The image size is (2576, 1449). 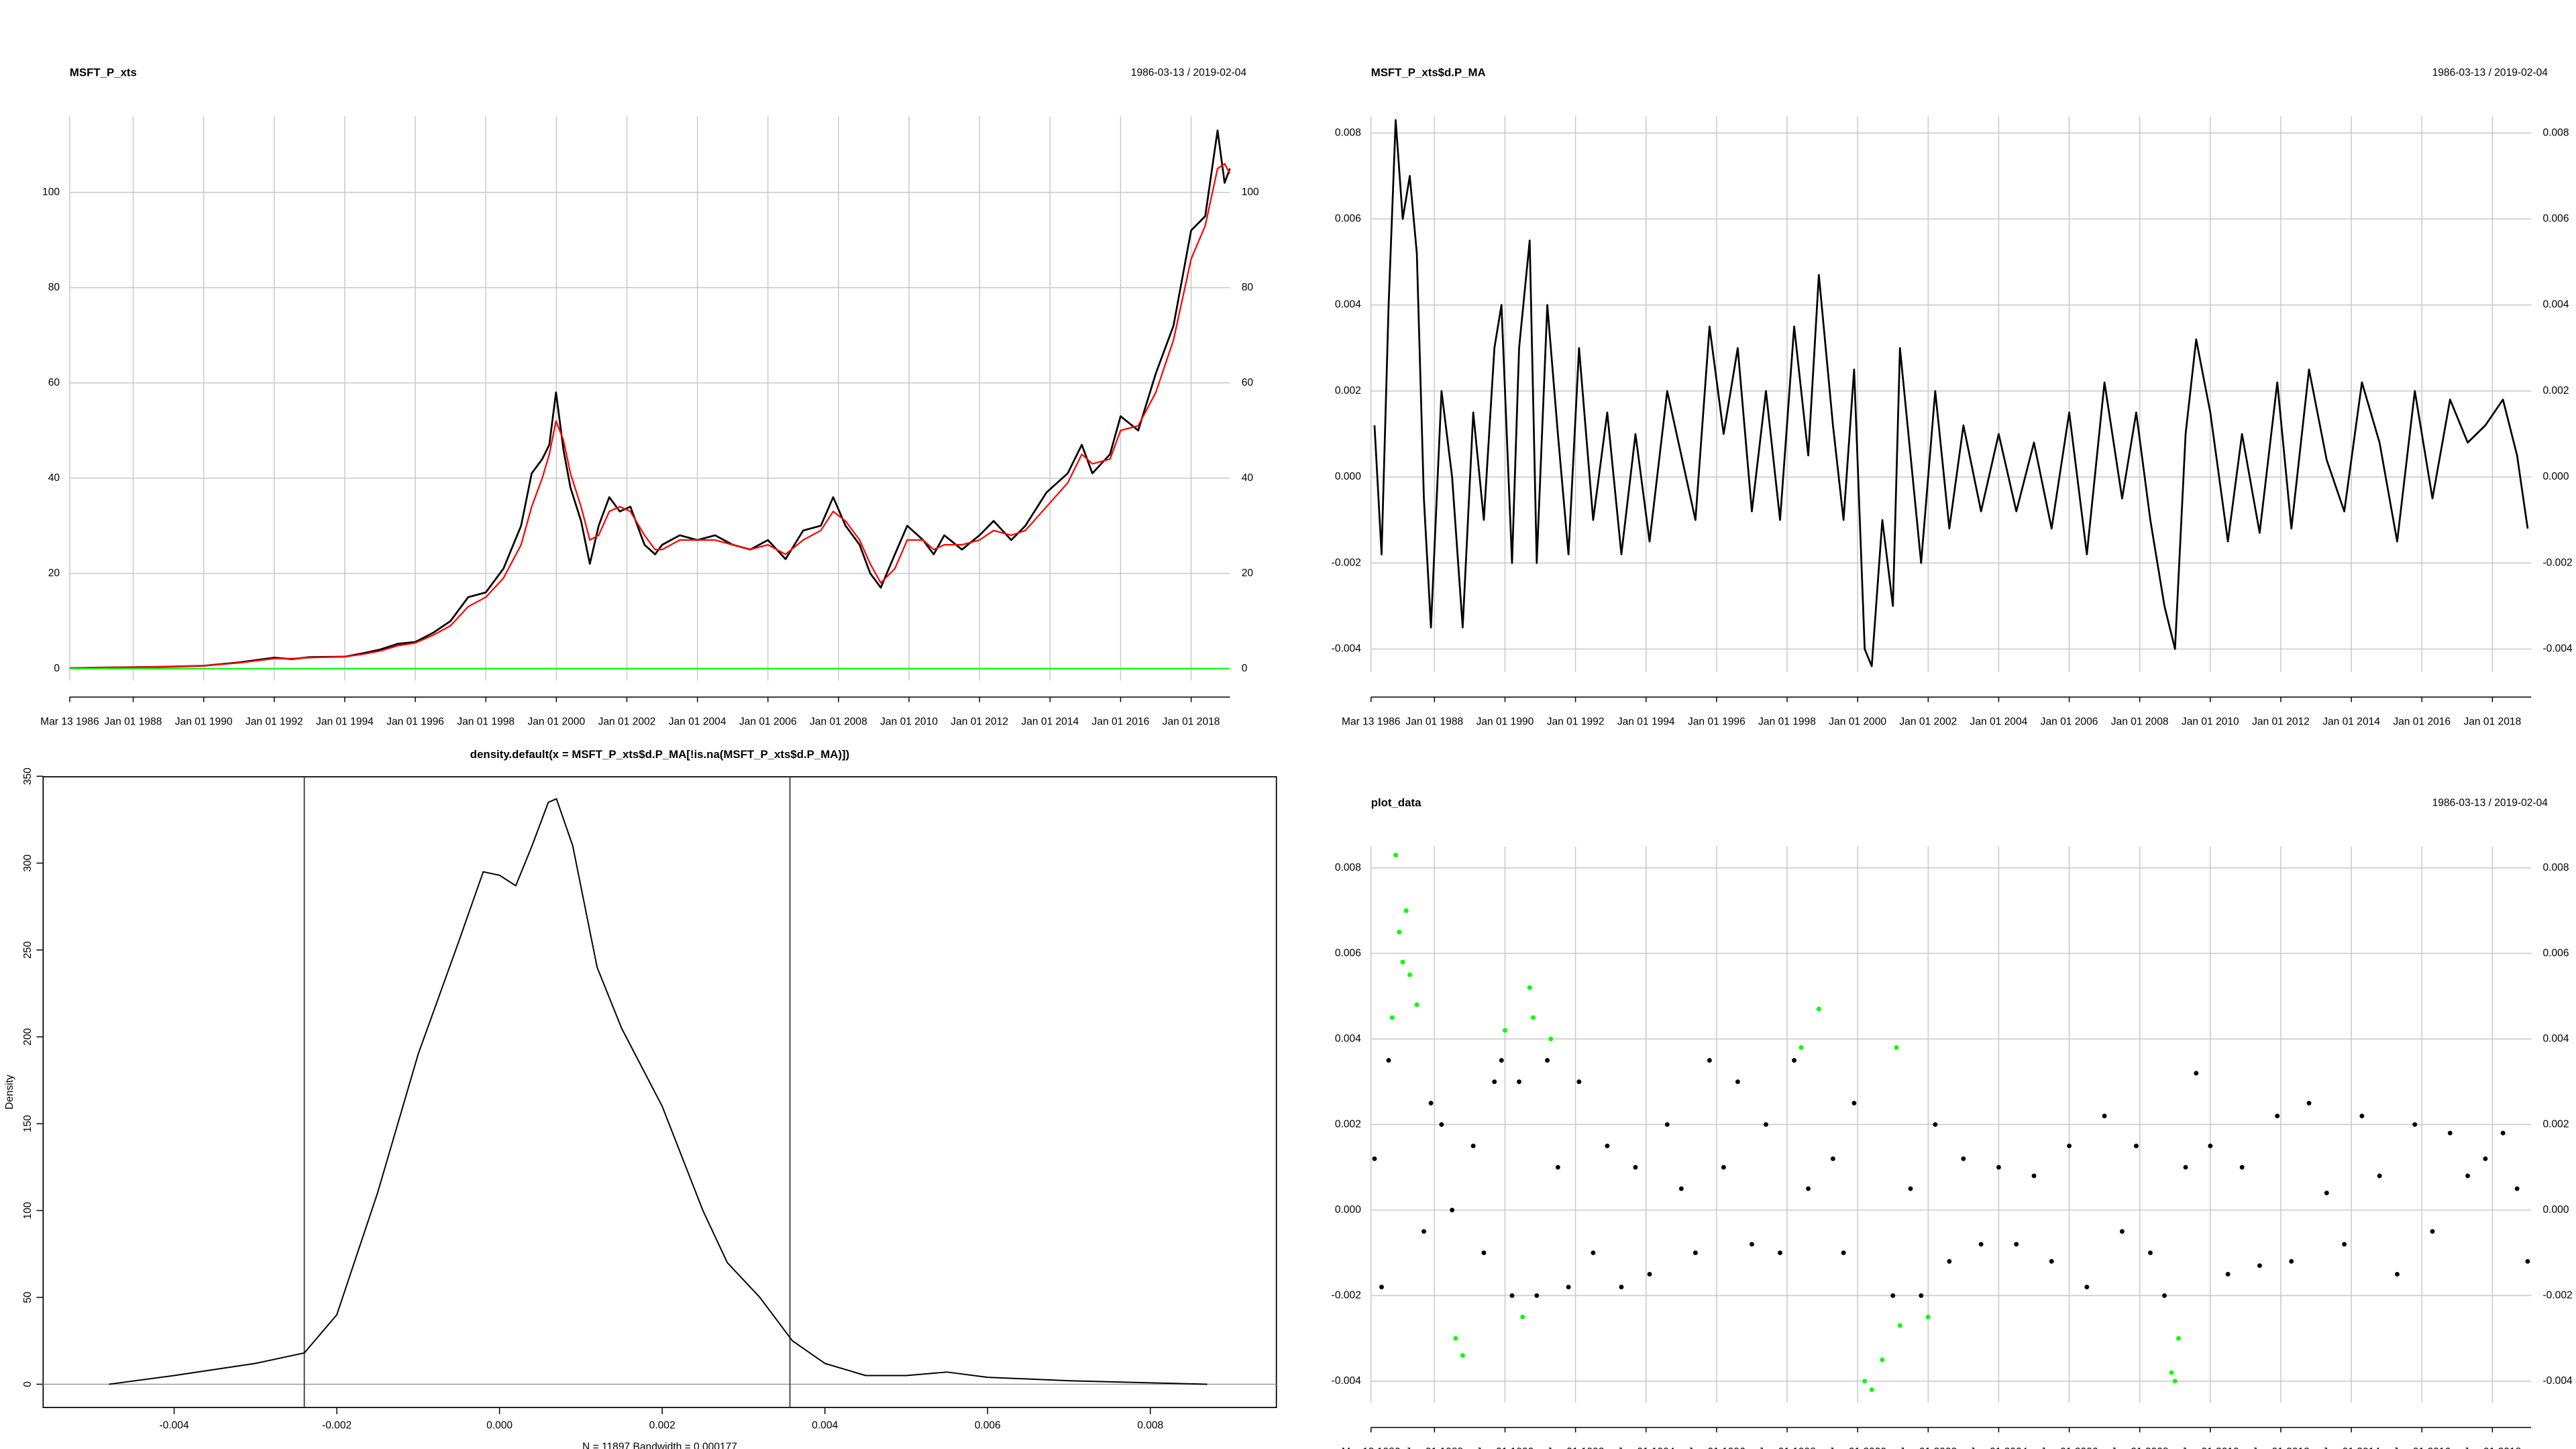 I want to click on y-tick-label: 80, so click(x=54, y=287).